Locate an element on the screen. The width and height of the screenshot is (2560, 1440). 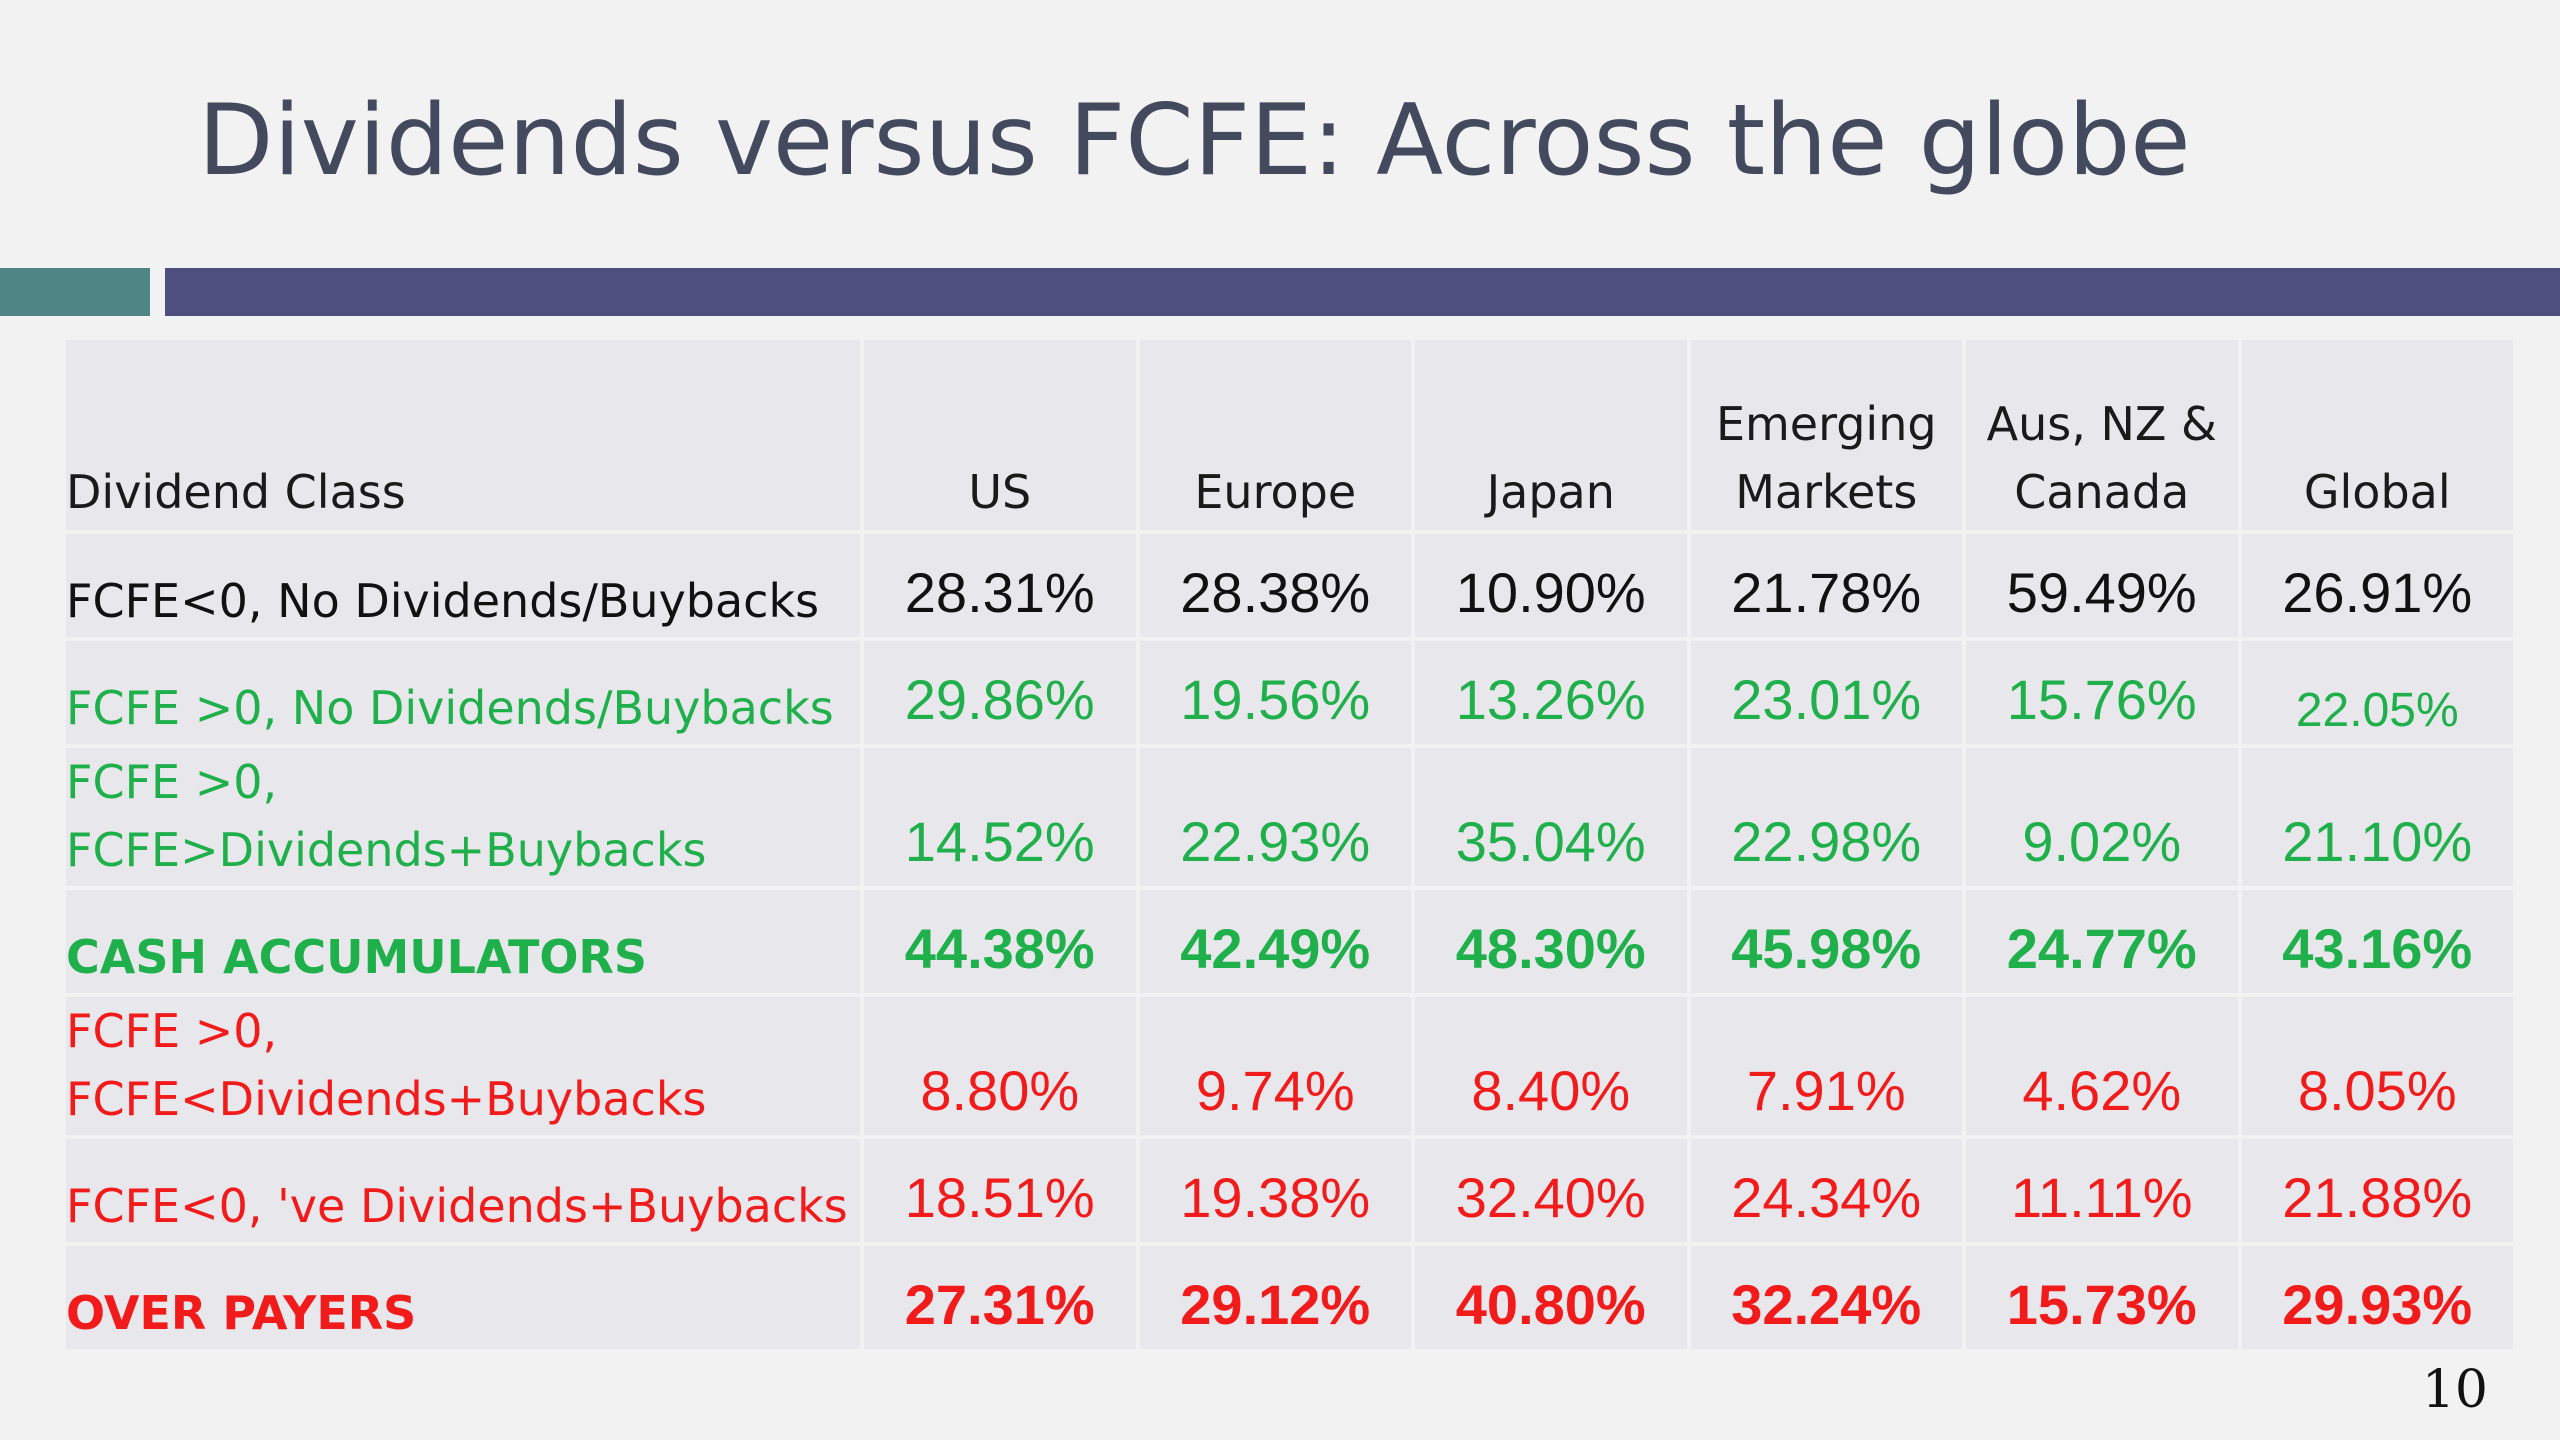
header-japan: Japan is located at coordinates (1551, 435).